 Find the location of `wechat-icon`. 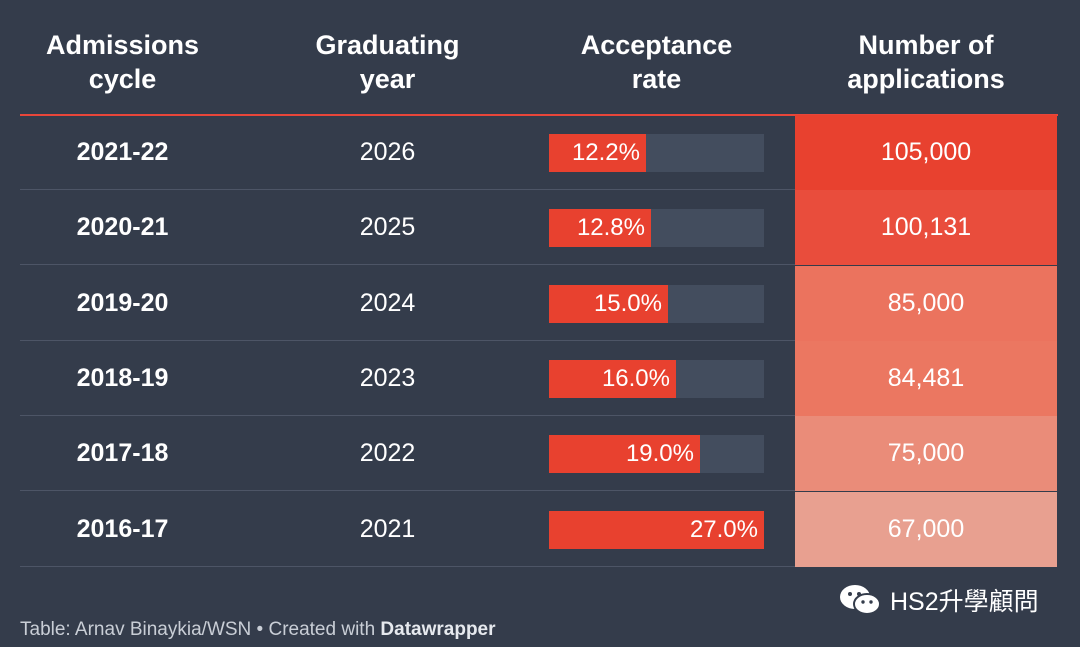

wechat-icon is located at coordinates (860, 600).